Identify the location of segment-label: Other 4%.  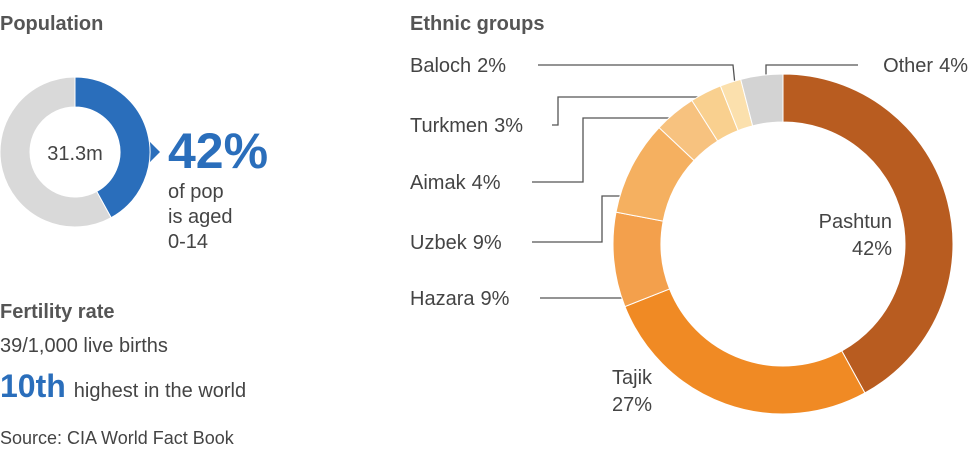
(925, 66).